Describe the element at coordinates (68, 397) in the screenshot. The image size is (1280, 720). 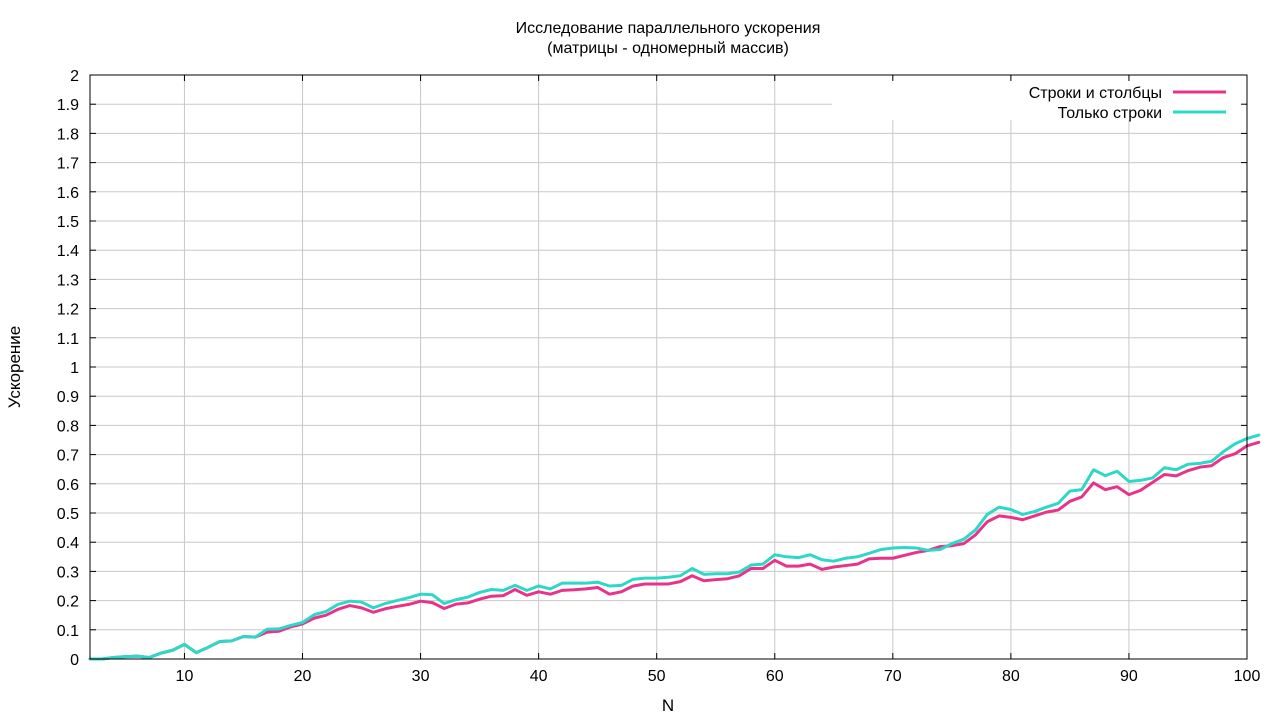
I see `y-tick-label: 0.9` at that location.